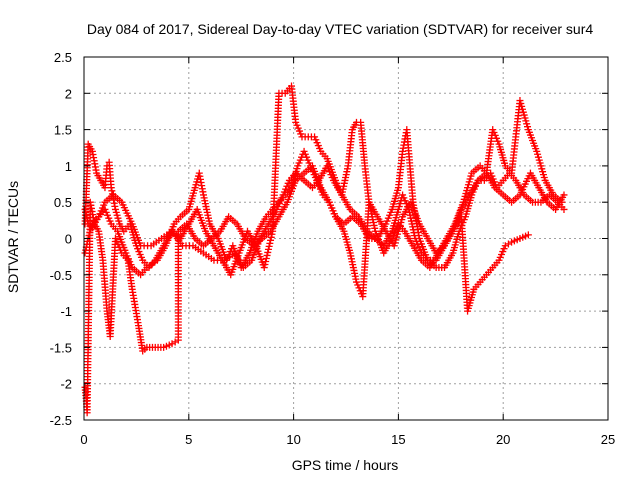 The width and height of the screenshot is (640, 480). I want to click on y-tick-label: -1, so click(66, 311).